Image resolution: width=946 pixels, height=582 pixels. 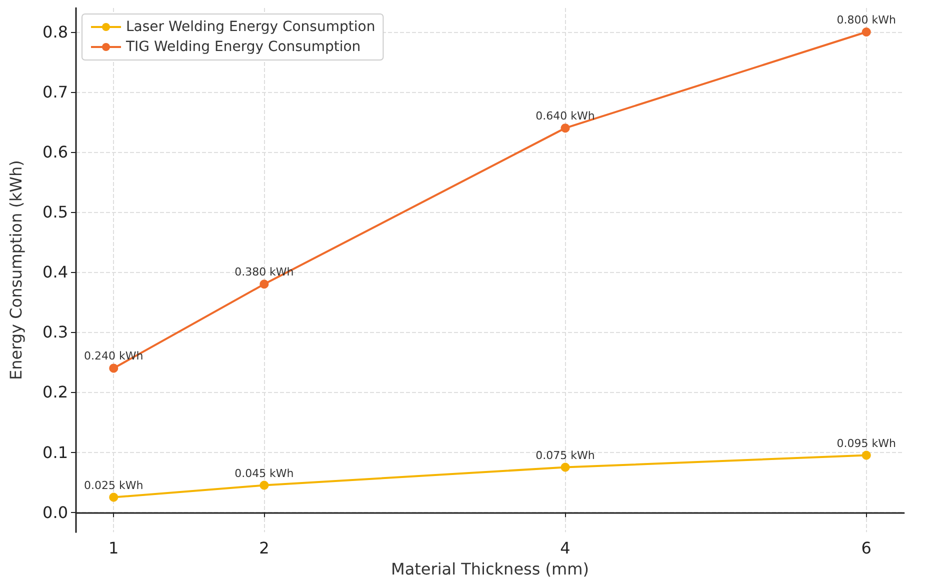 What do you see at coordinates (490, 569) in the screenshot?
I see `x-axis-title: Material Thickness (mm)` at bounding box center [490, 569].